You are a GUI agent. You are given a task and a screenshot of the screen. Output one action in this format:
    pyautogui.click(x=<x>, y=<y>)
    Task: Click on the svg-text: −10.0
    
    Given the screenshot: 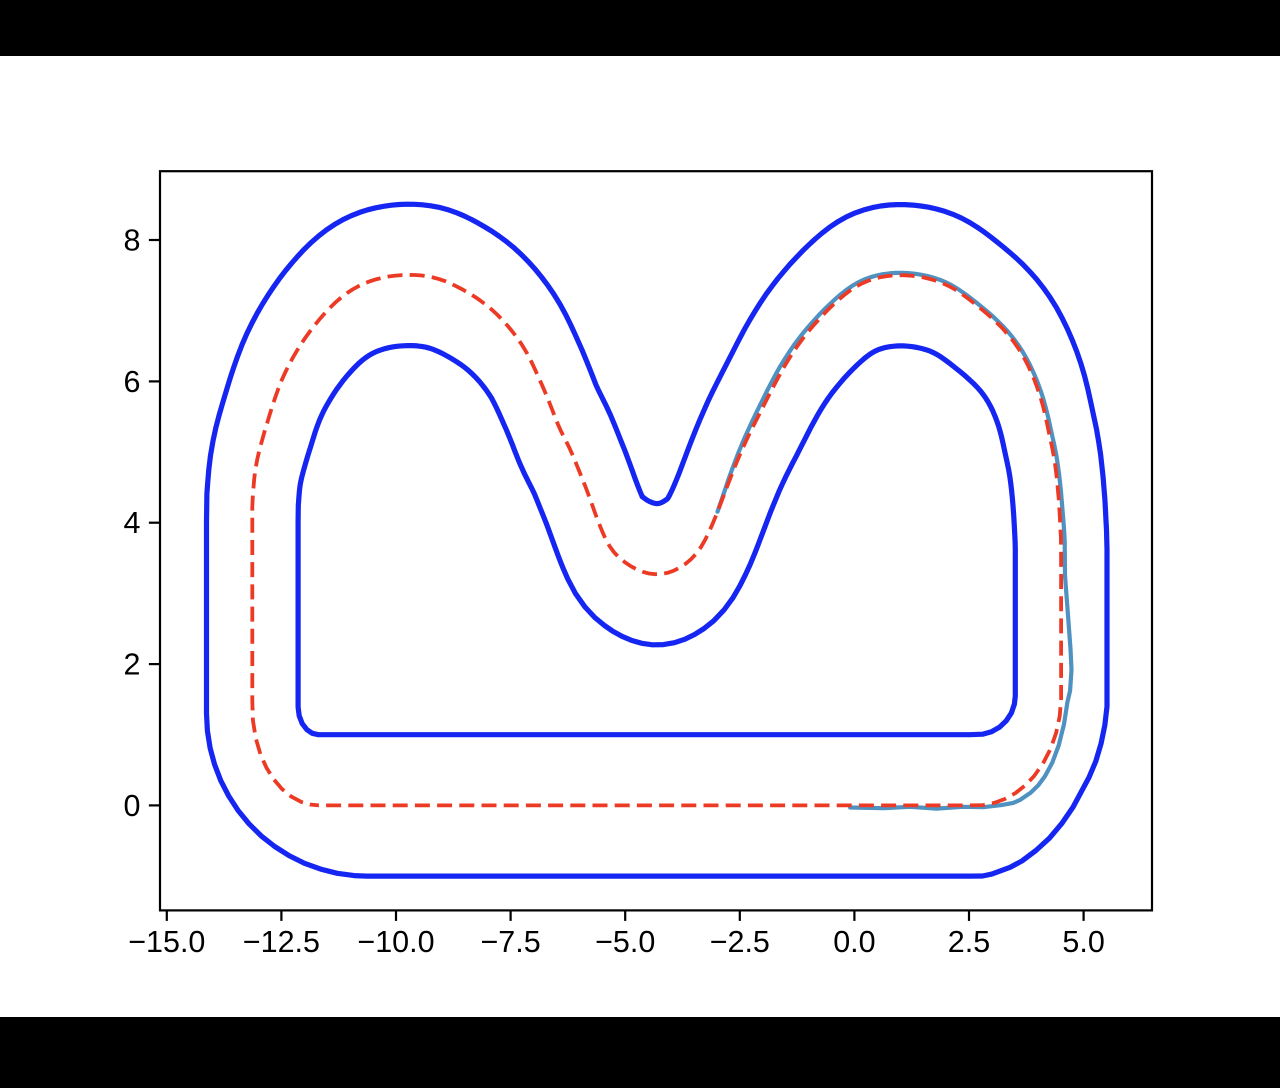 What is the action you would take?
    pyautogui.click(x=395, y=942)
    